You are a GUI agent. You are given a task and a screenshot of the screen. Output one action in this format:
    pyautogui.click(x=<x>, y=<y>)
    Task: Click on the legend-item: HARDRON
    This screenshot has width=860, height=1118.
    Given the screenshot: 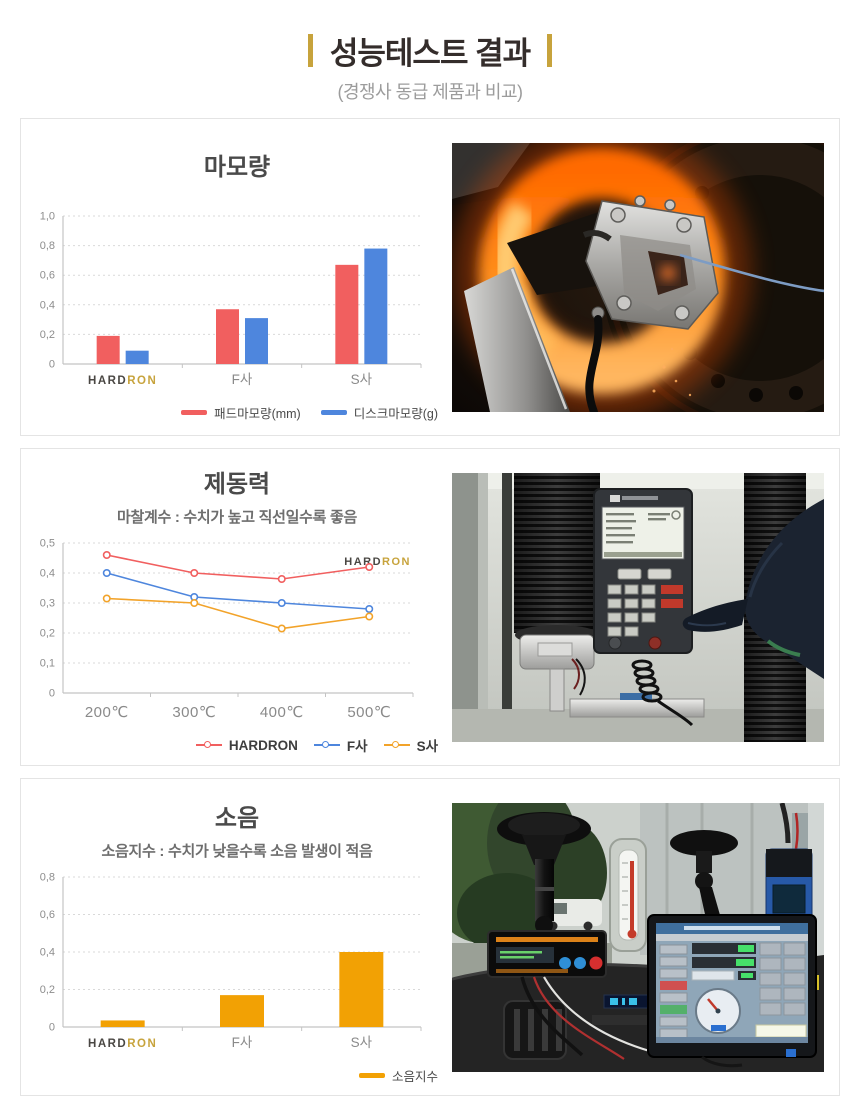 What is the action you would take?
    pyautogui.click(x=246, y=745)
    